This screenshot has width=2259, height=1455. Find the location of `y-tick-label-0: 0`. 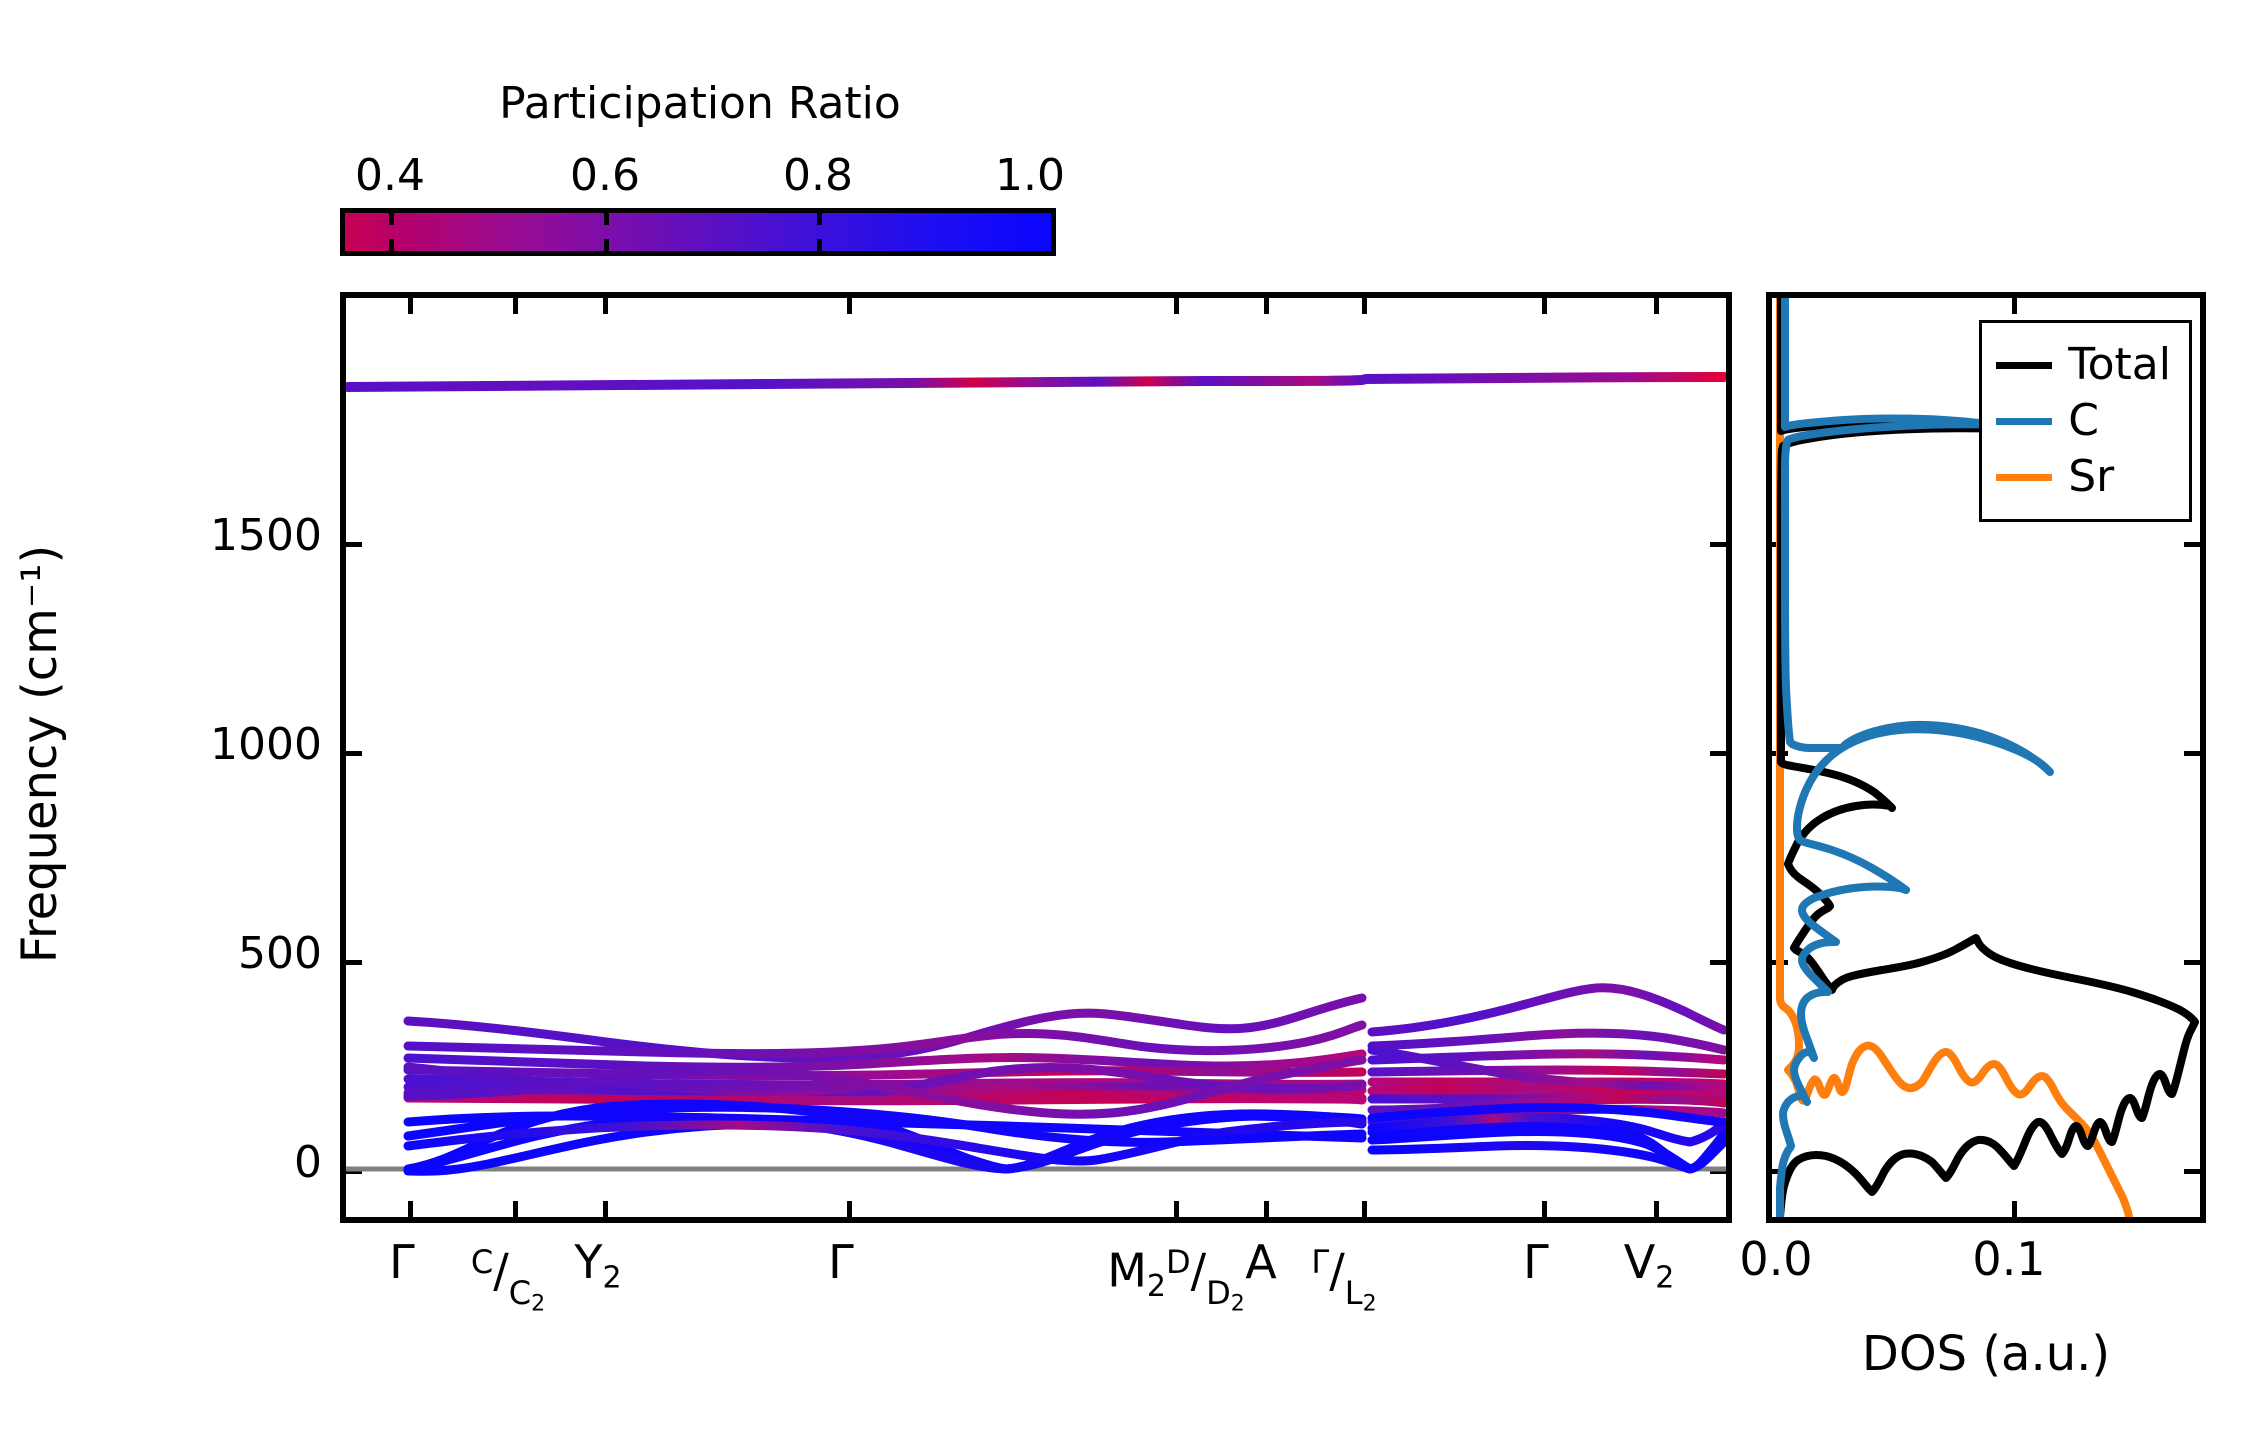

y-tick-label-0: 0 is located at coordinates (308, 1162).